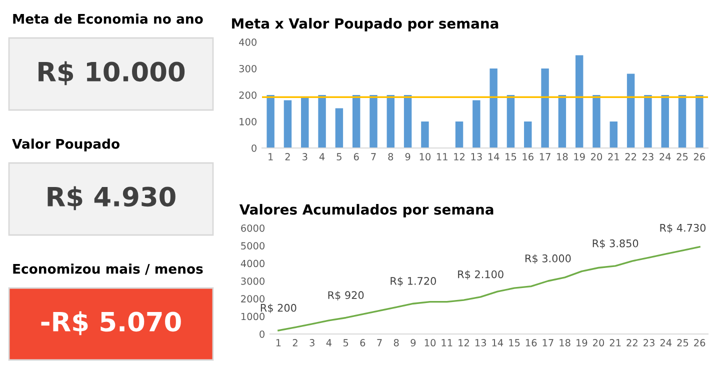 The image size is (712, 367). What do you see at coordinates (247, 95) in the screenshot?
I see `y-tick-label: 200` at bounding box center [247, 95].